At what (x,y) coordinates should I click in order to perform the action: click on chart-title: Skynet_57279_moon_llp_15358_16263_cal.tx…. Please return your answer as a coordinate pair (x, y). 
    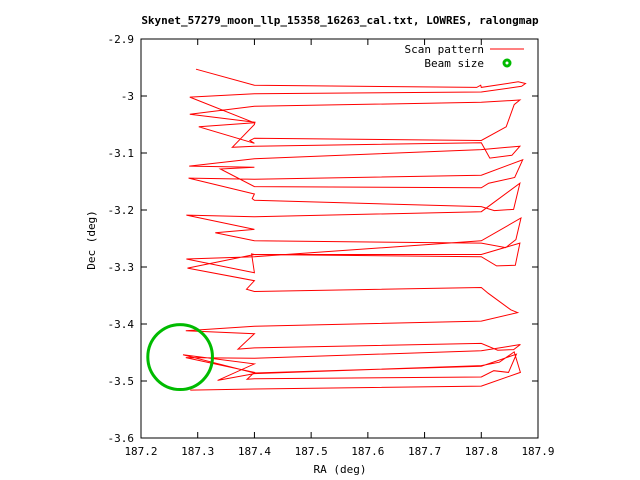
    Looking at the image, I should click on (340, 20).